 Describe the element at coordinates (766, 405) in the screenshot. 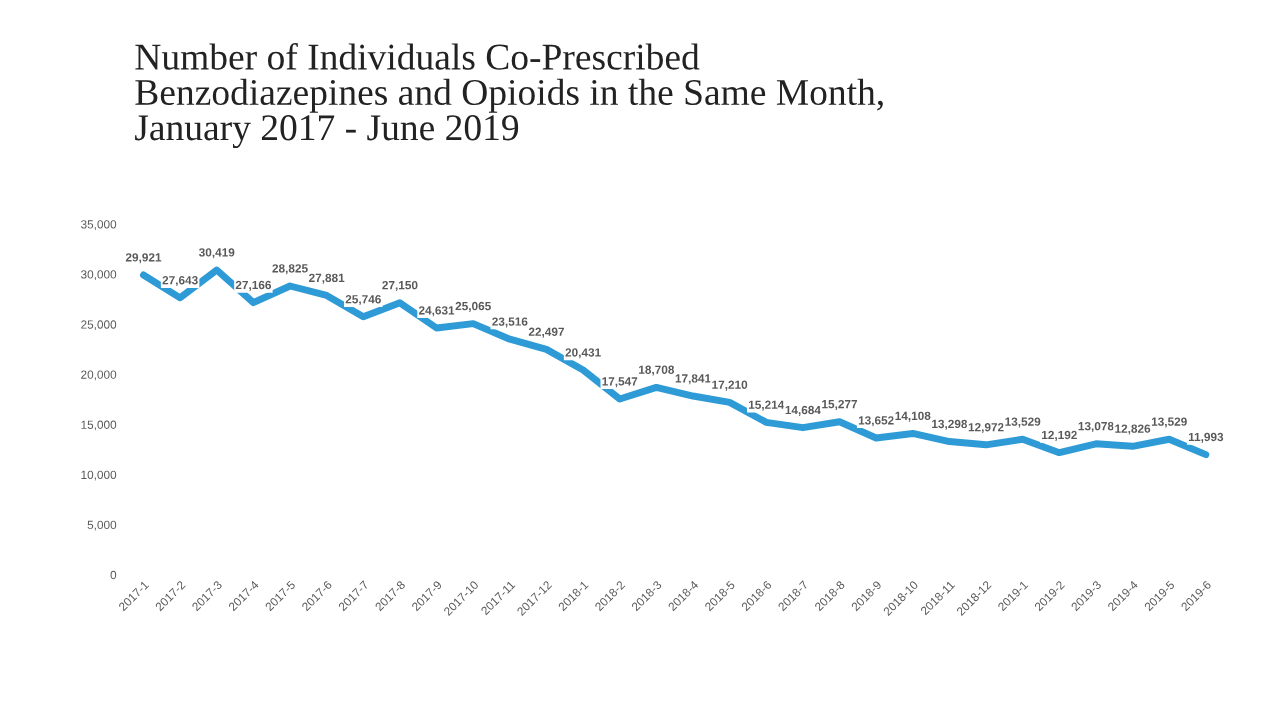

I see `data-label: 15,214` at that location.